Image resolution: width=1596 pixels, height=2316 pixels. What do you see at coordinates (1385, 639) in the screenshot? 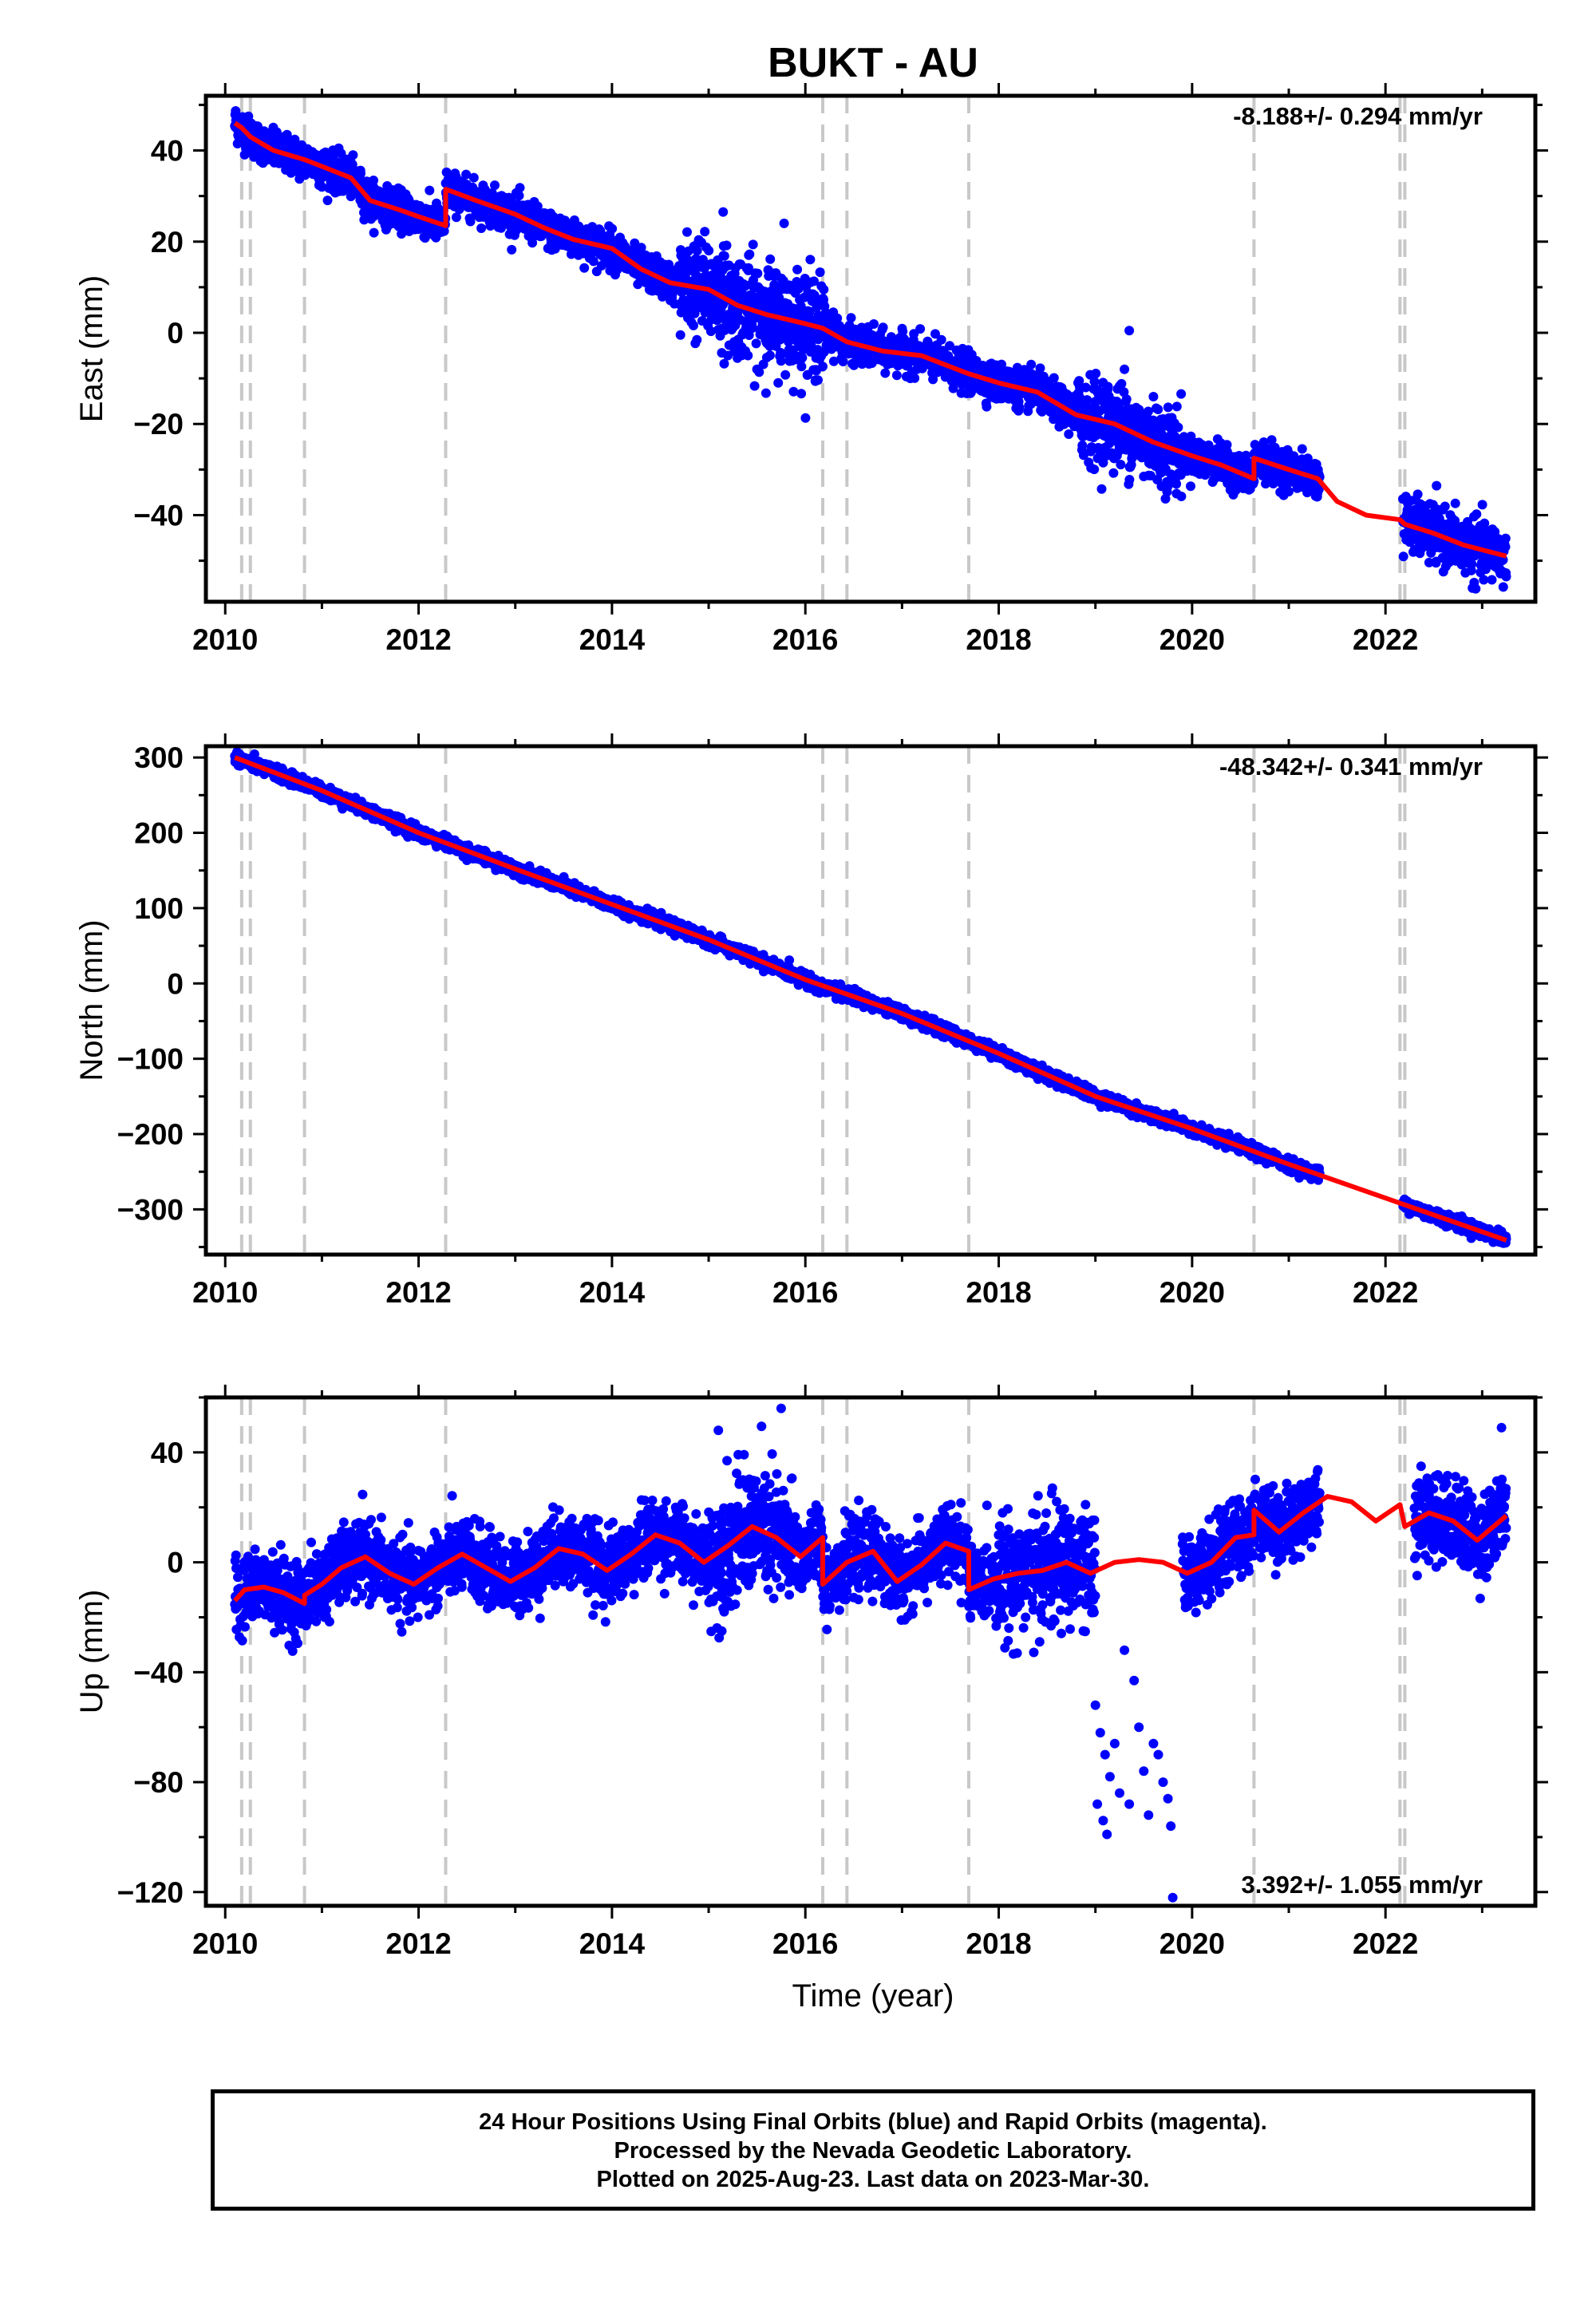
I see `x-tick-label: 2022` at bounding box center [1385, 639].